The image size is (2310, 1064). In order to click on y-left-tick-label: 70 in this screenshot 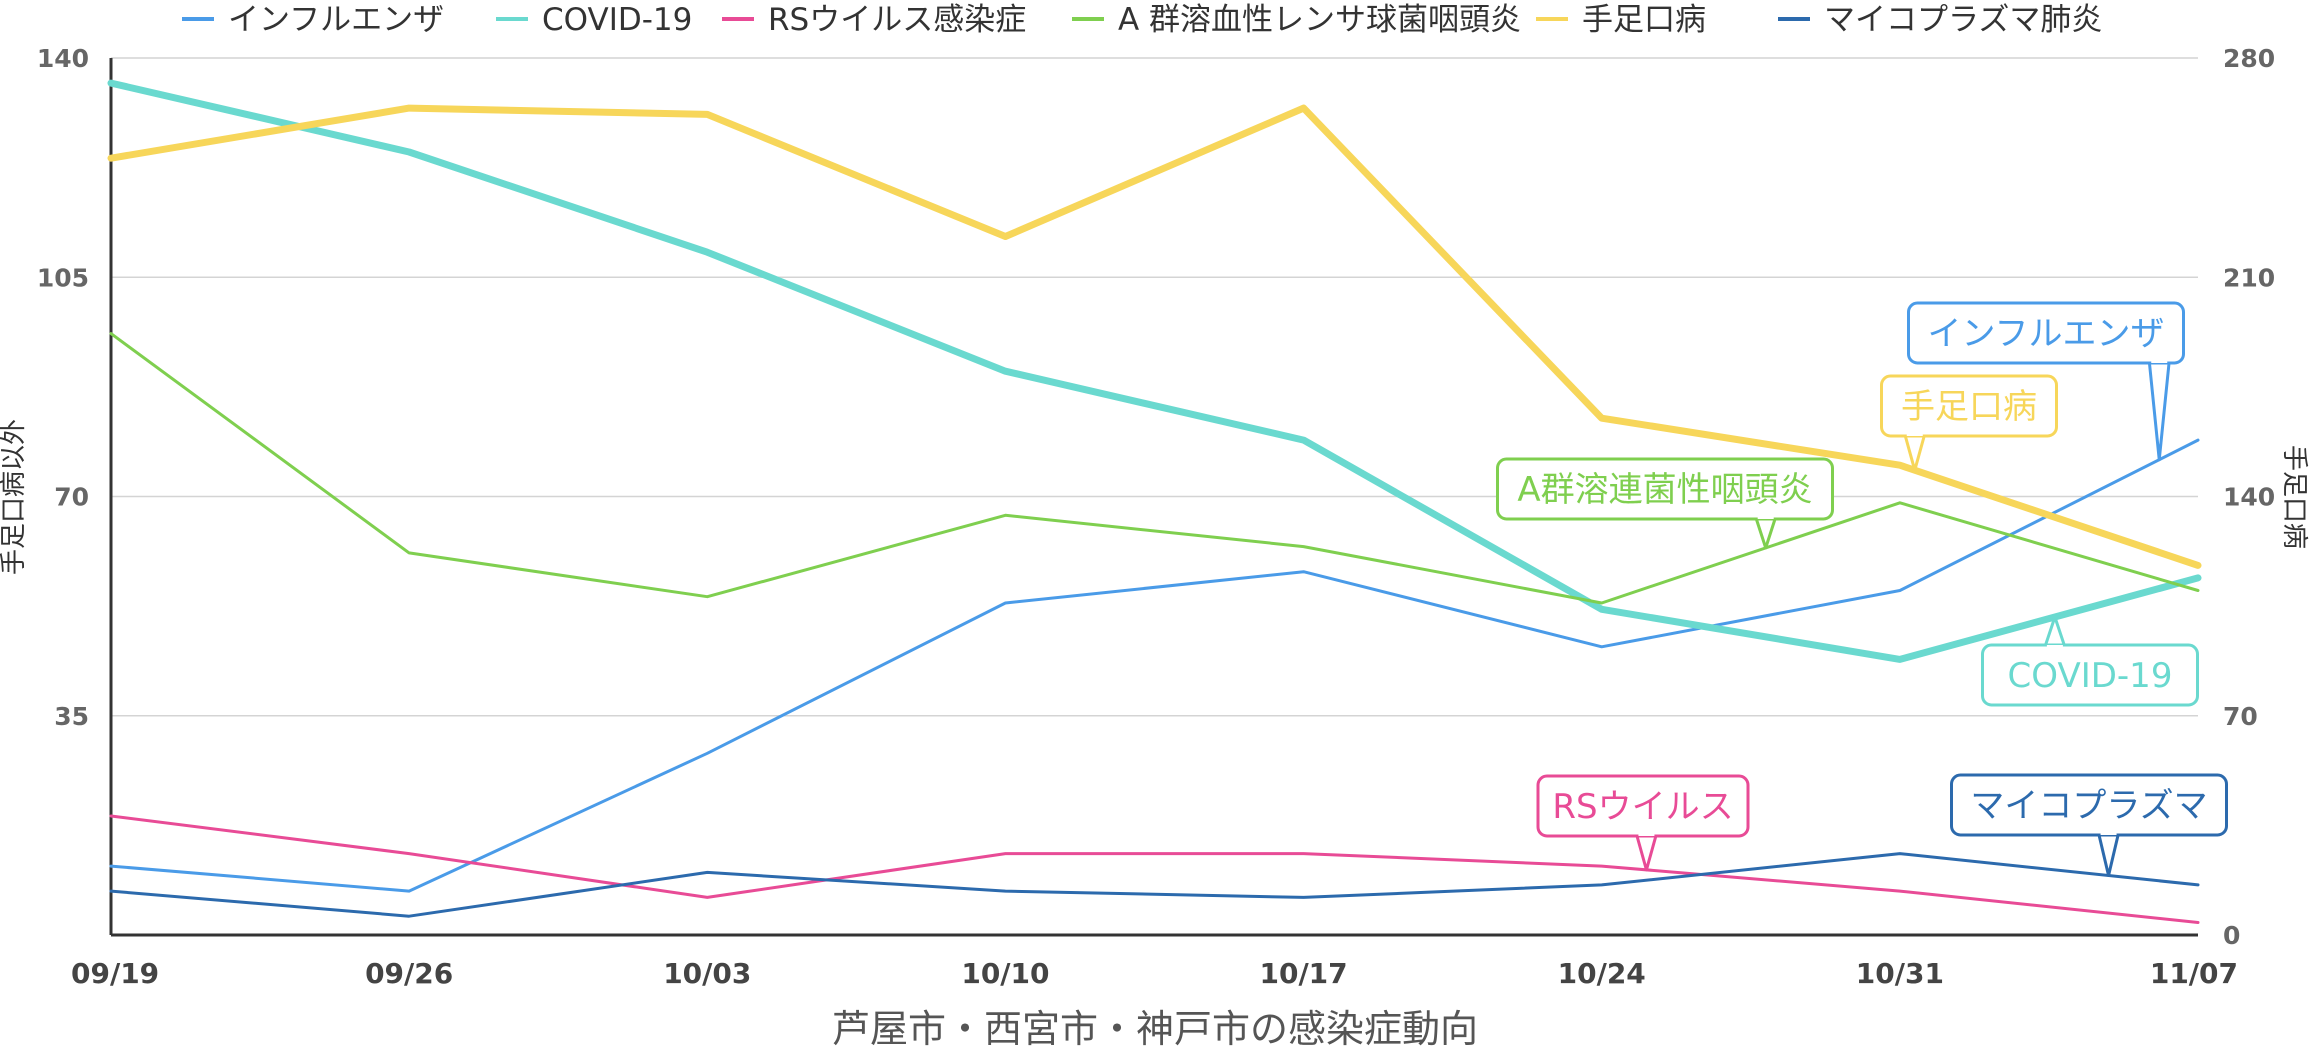, I will do `click(71, 497)`.